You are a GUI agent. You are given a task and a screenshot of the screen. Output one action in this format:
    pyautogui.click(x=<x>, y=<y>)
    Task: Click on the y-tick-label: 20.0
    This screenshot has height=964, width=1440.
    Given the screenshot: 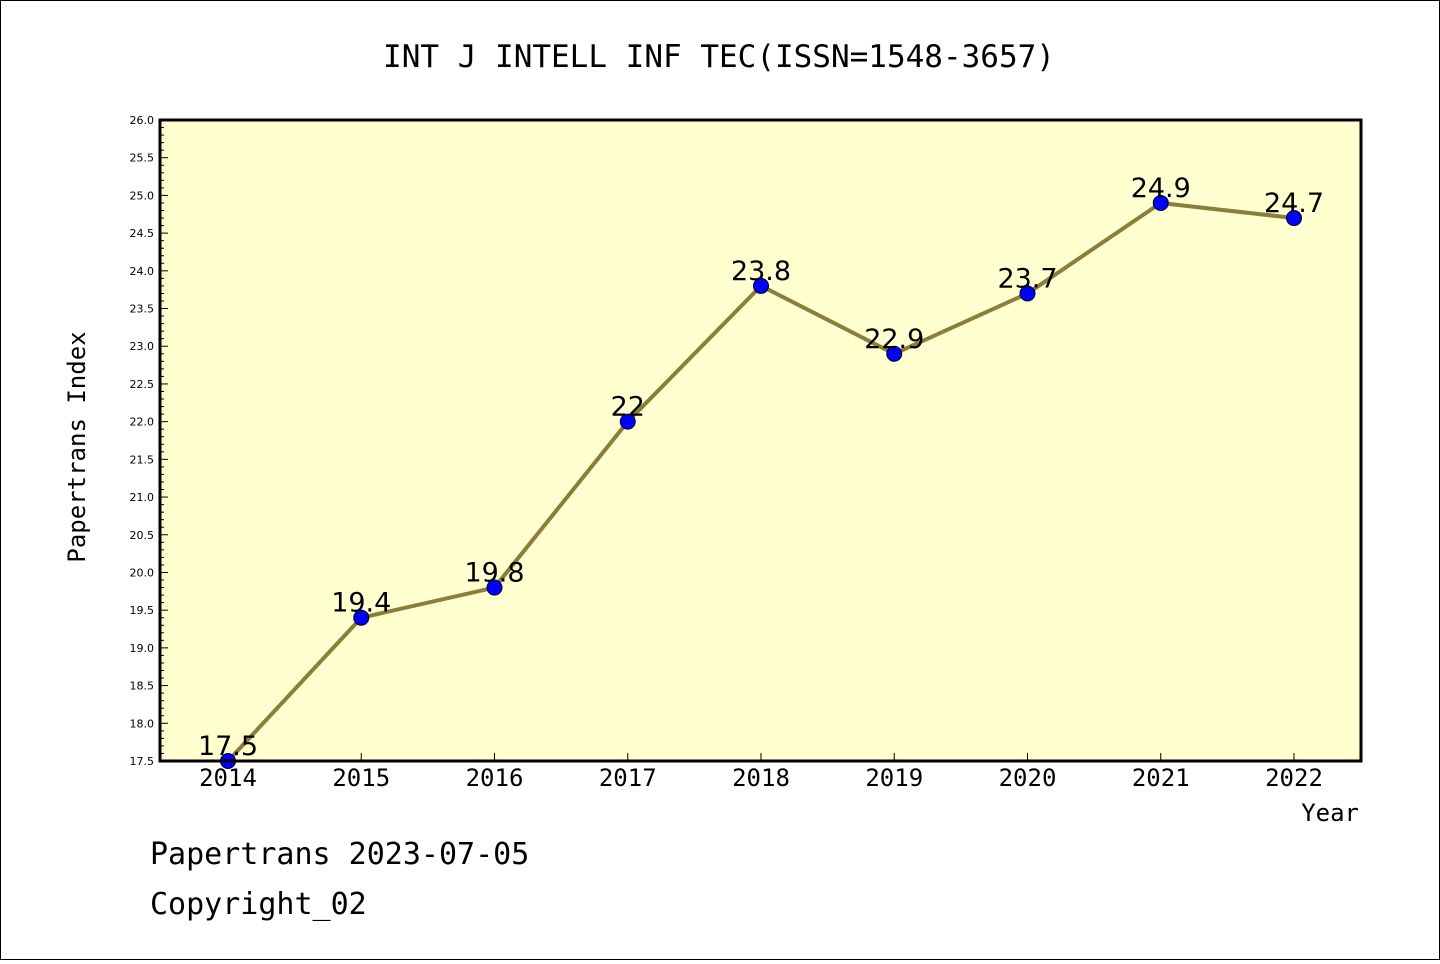 What is the action you would take?
    pyautogui.click(x=142, y=572)
    